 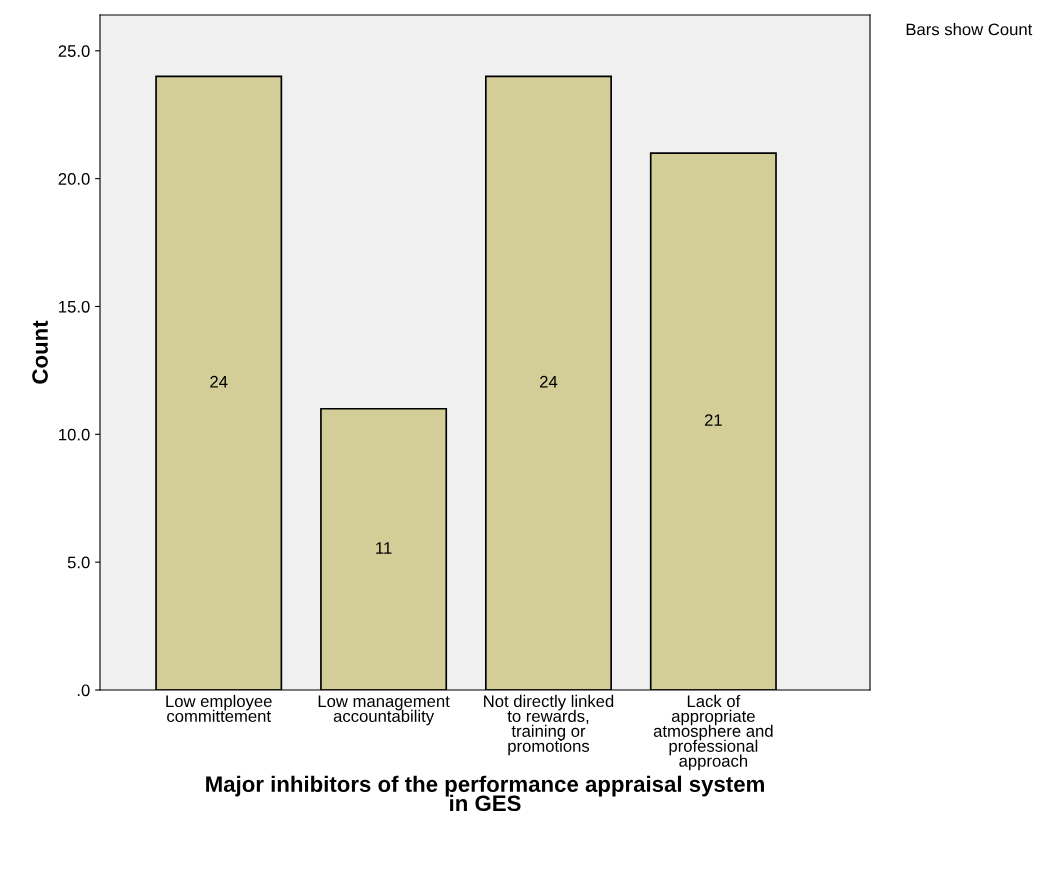 What do you see at coordinates (74, 179) in the screenshot?
I see `y-tick-label: 20.0` at bounding box center [74, 179].